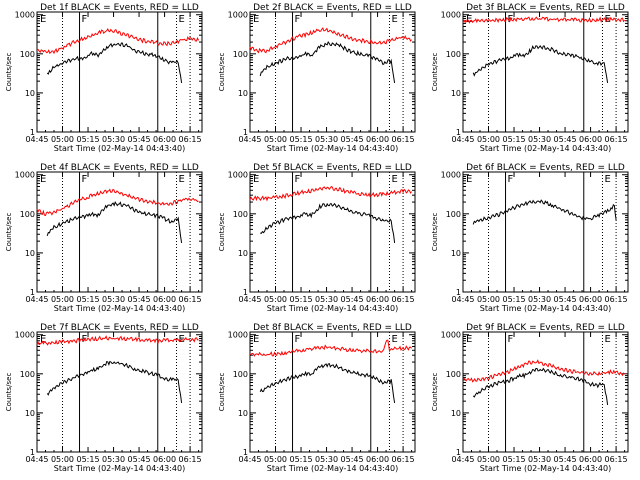 The height and width of the screenshot is (480, 640). Describe the element at coordinates (119, 168) in the screenshot. I see `plot-title: Det 4f BLACK = Events, RED = LLD` at that location.